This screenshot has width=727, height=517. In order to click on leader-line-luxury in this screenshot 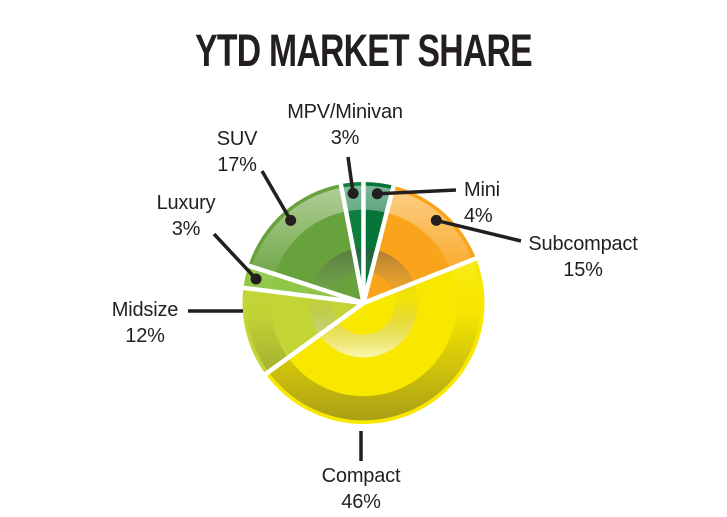, I will do `click(235, 256)`.